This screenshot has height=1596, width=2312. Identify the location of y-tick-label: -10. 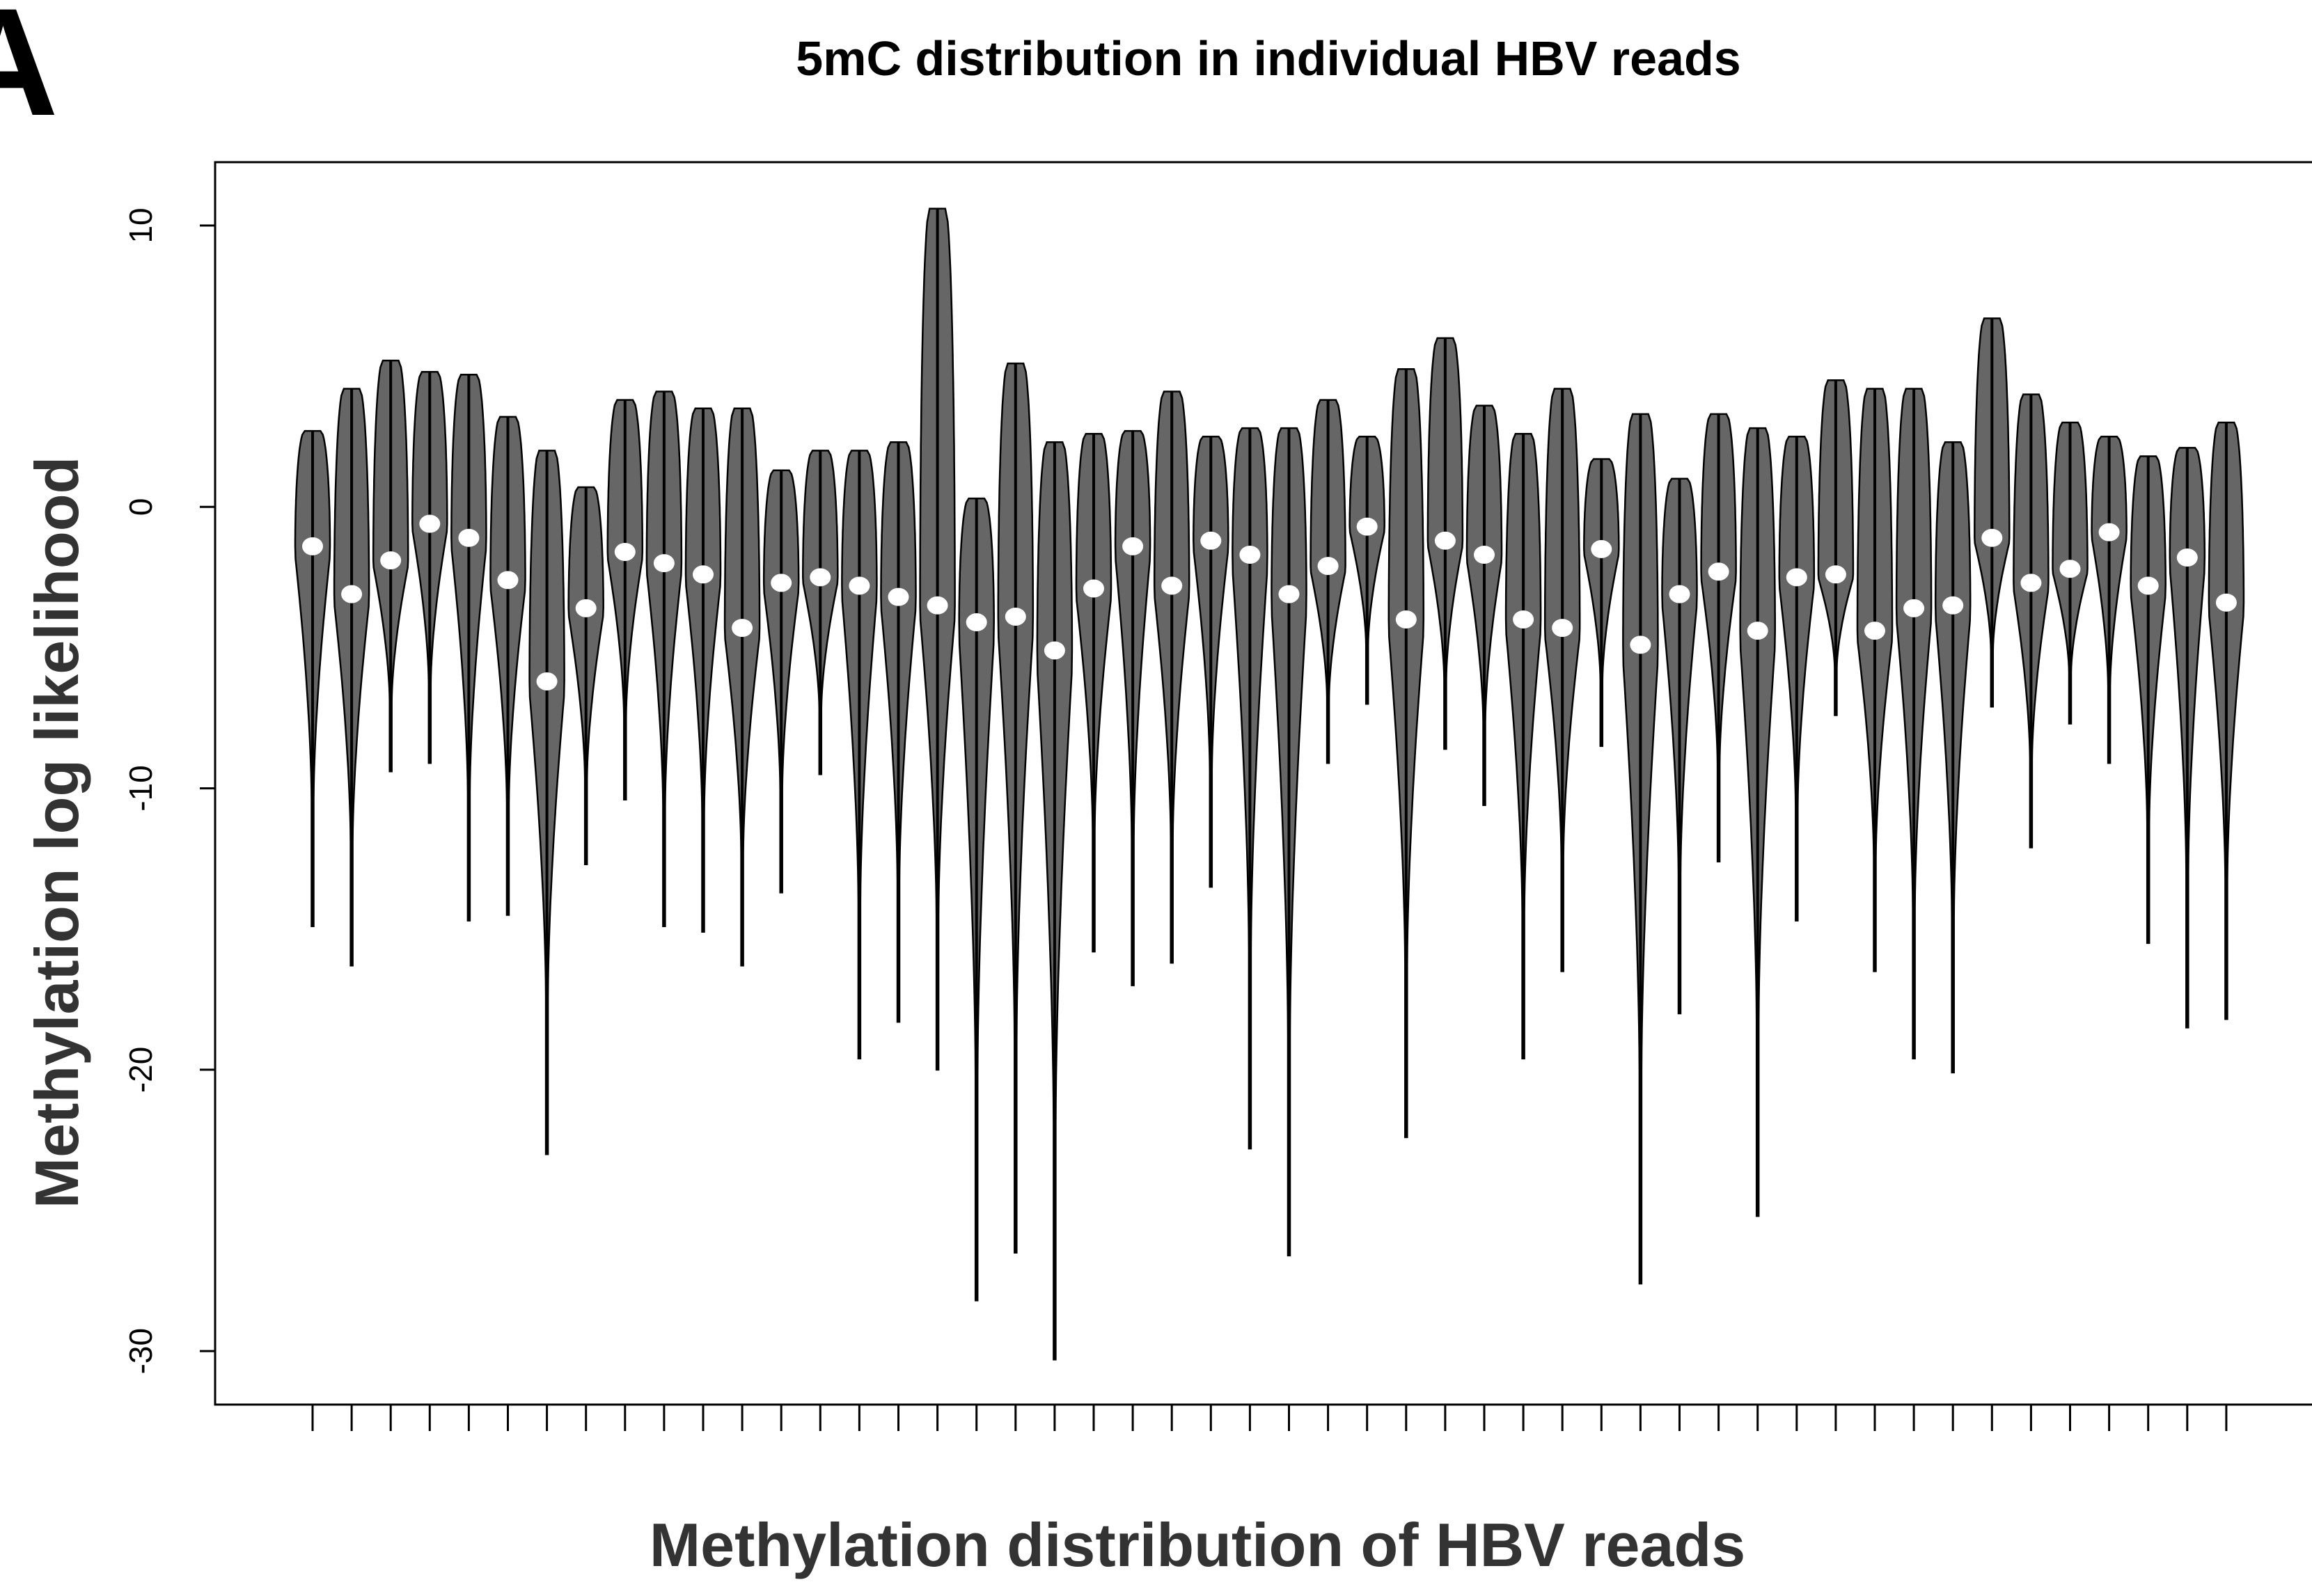
(141, 788).